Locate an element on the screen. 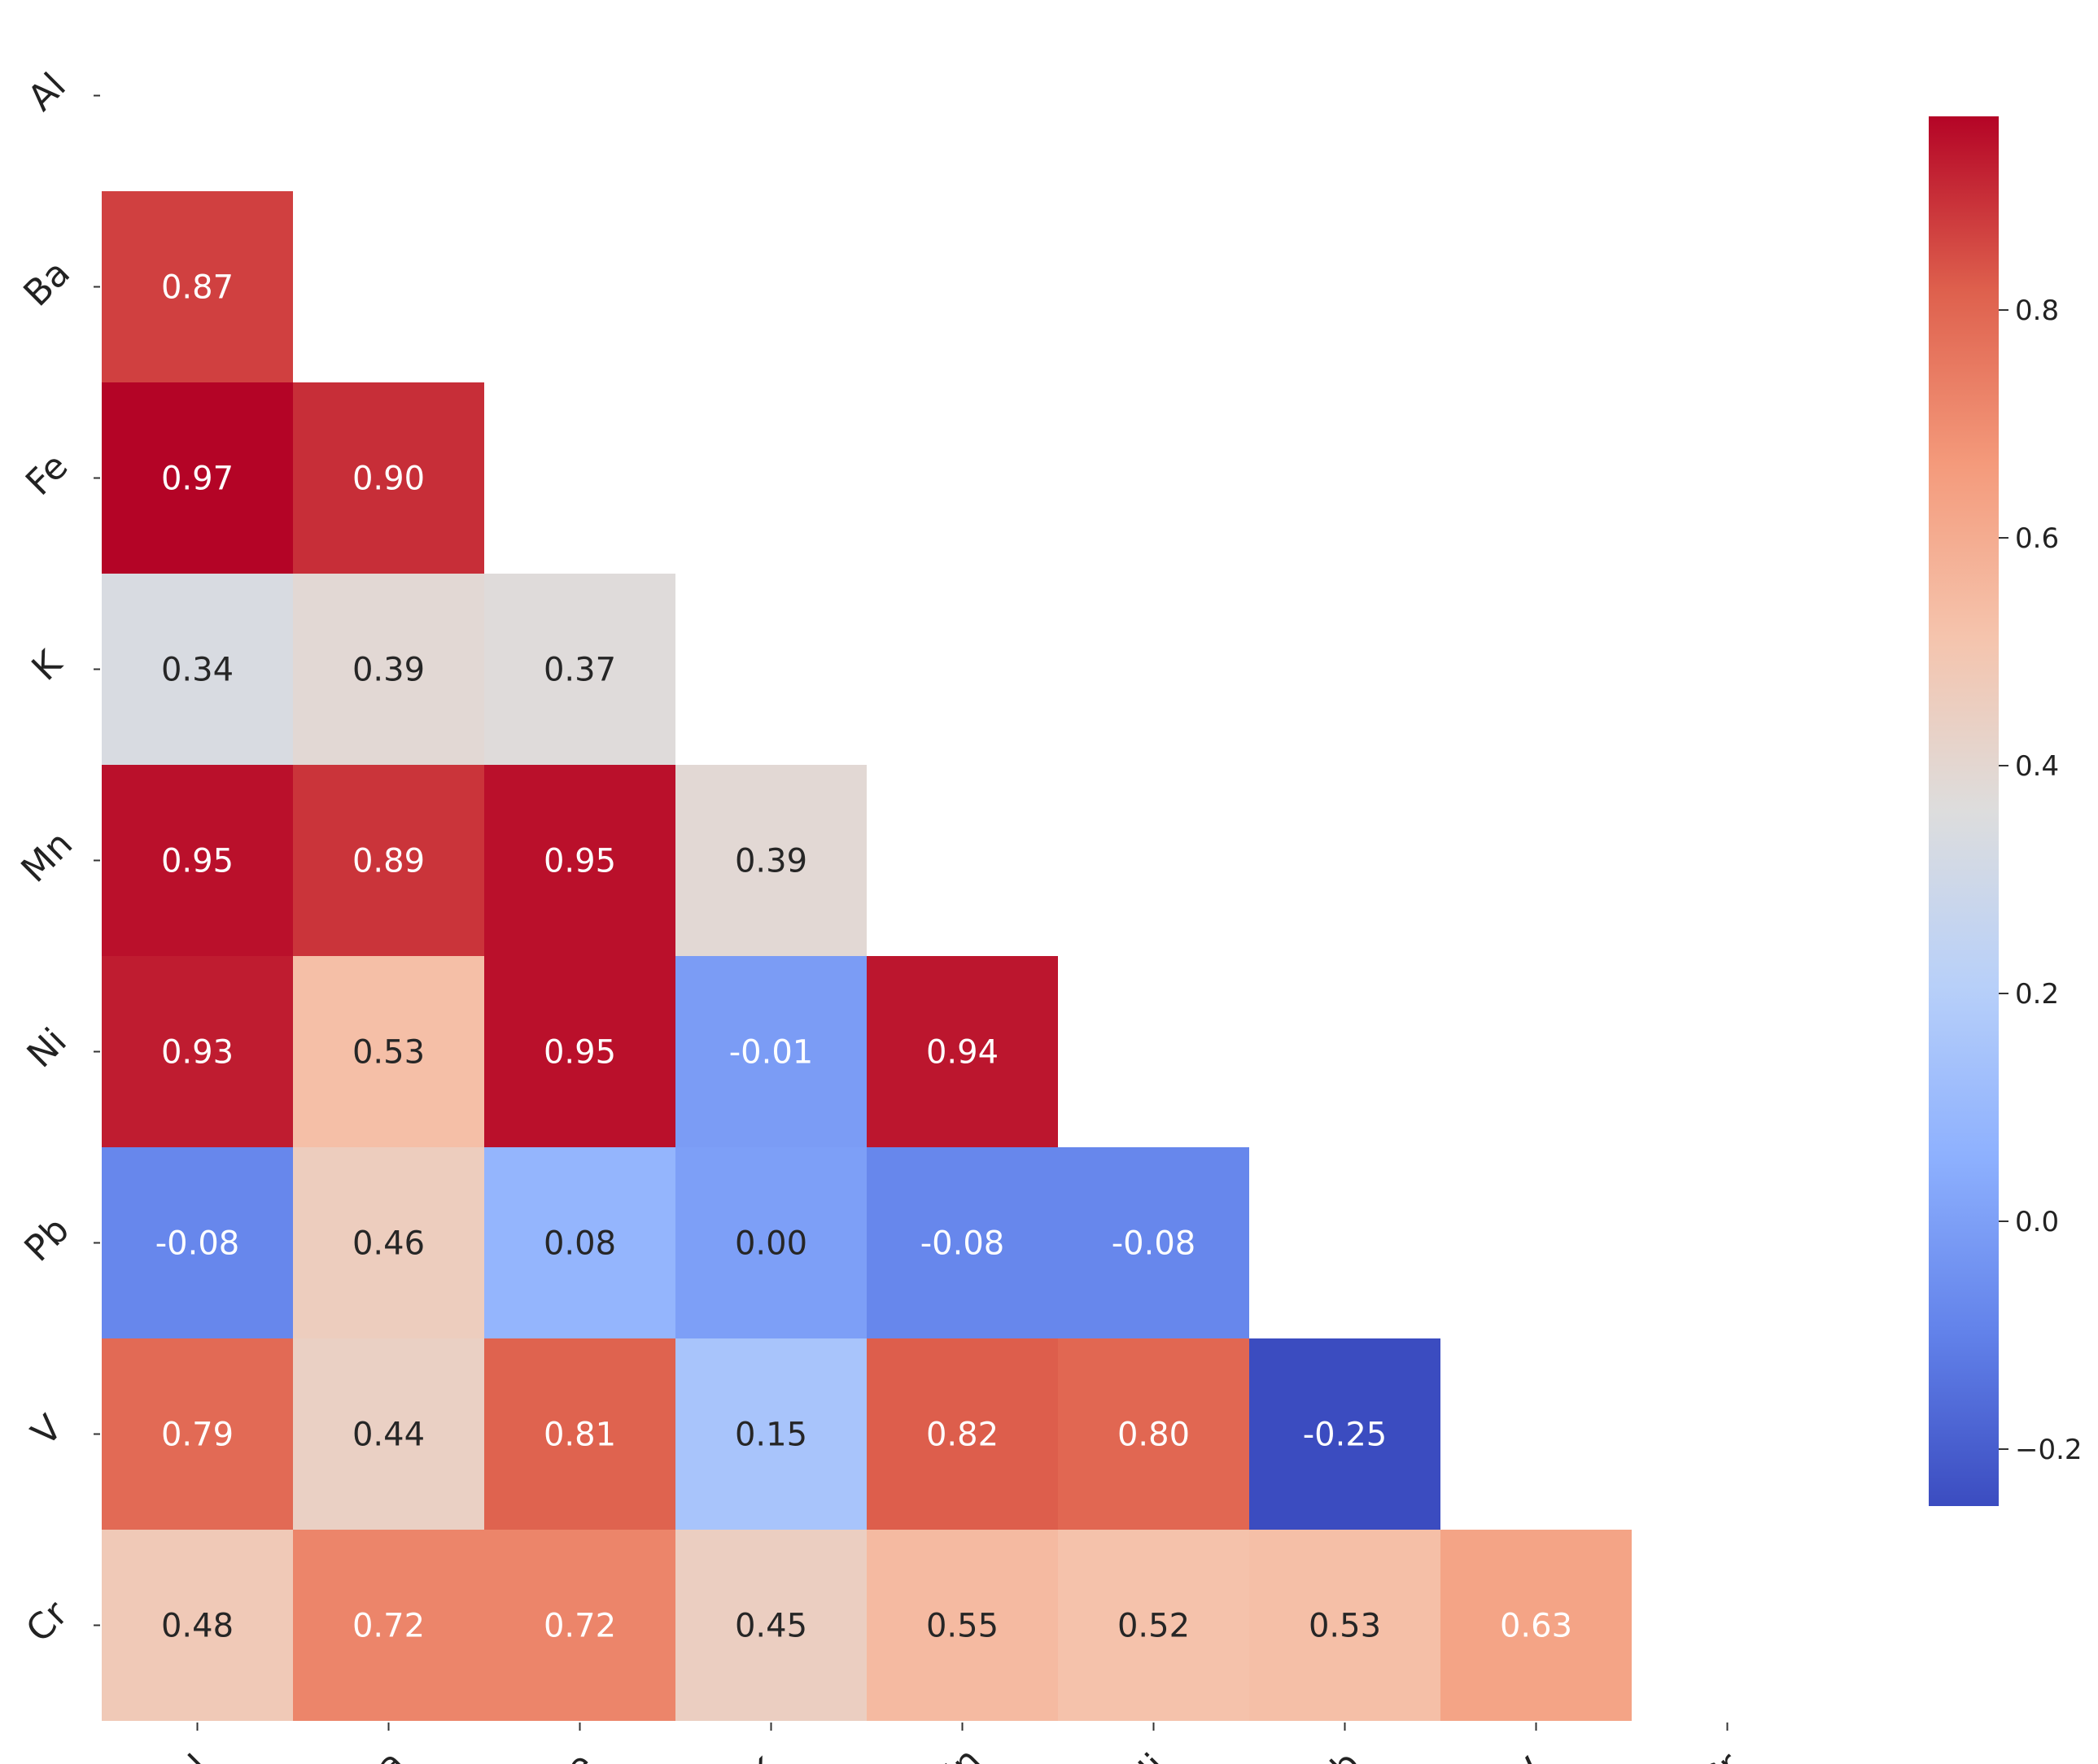  x-tick-label-v: V is located at coordinates (1529, 1757).